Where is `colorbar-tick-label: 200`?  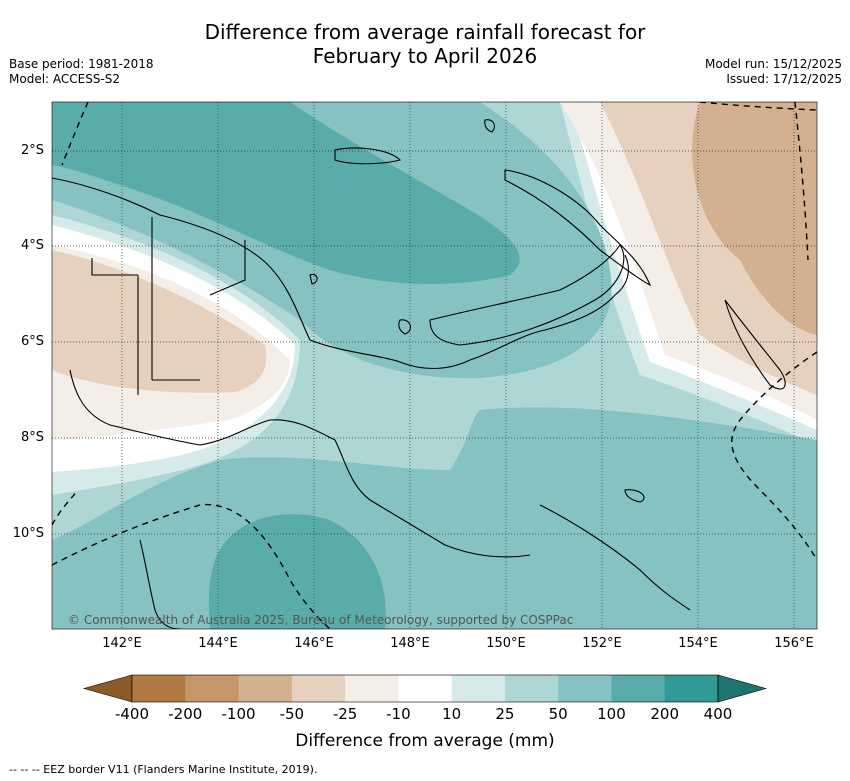 colorbar-tick-label: 200 is located at coordinates (665, 714).